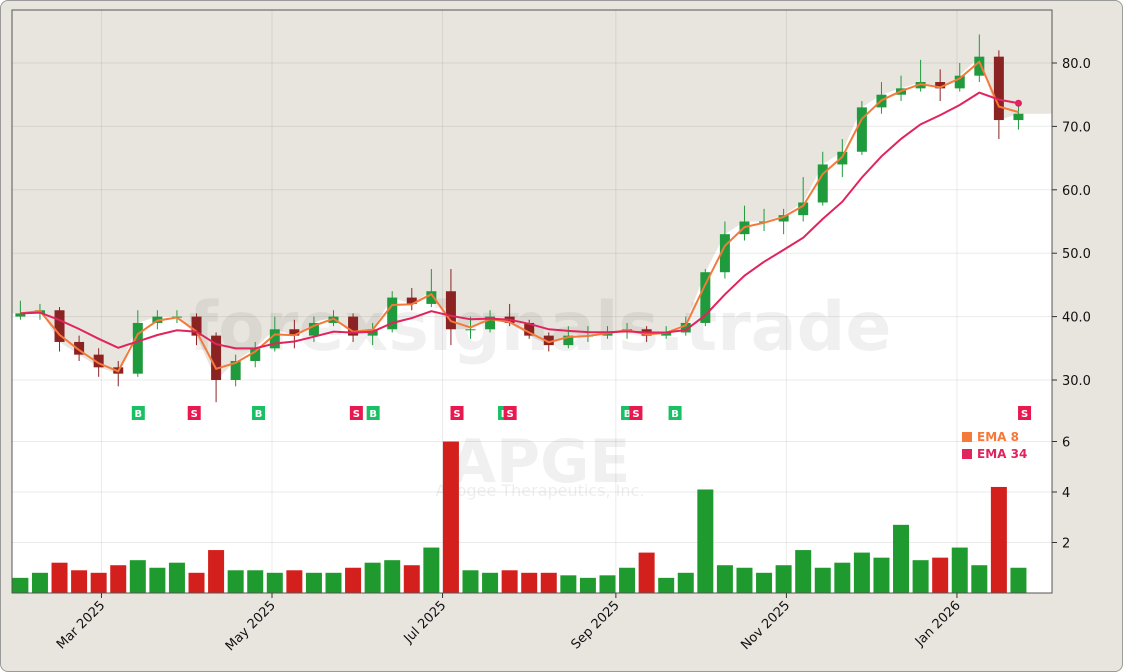 The width and height of the screenshot is (1123, 672). What do you see at coordinates (967, 437) in the screenshot?
I see `legend-swatch-ema8` at bounding box center [967, 437].